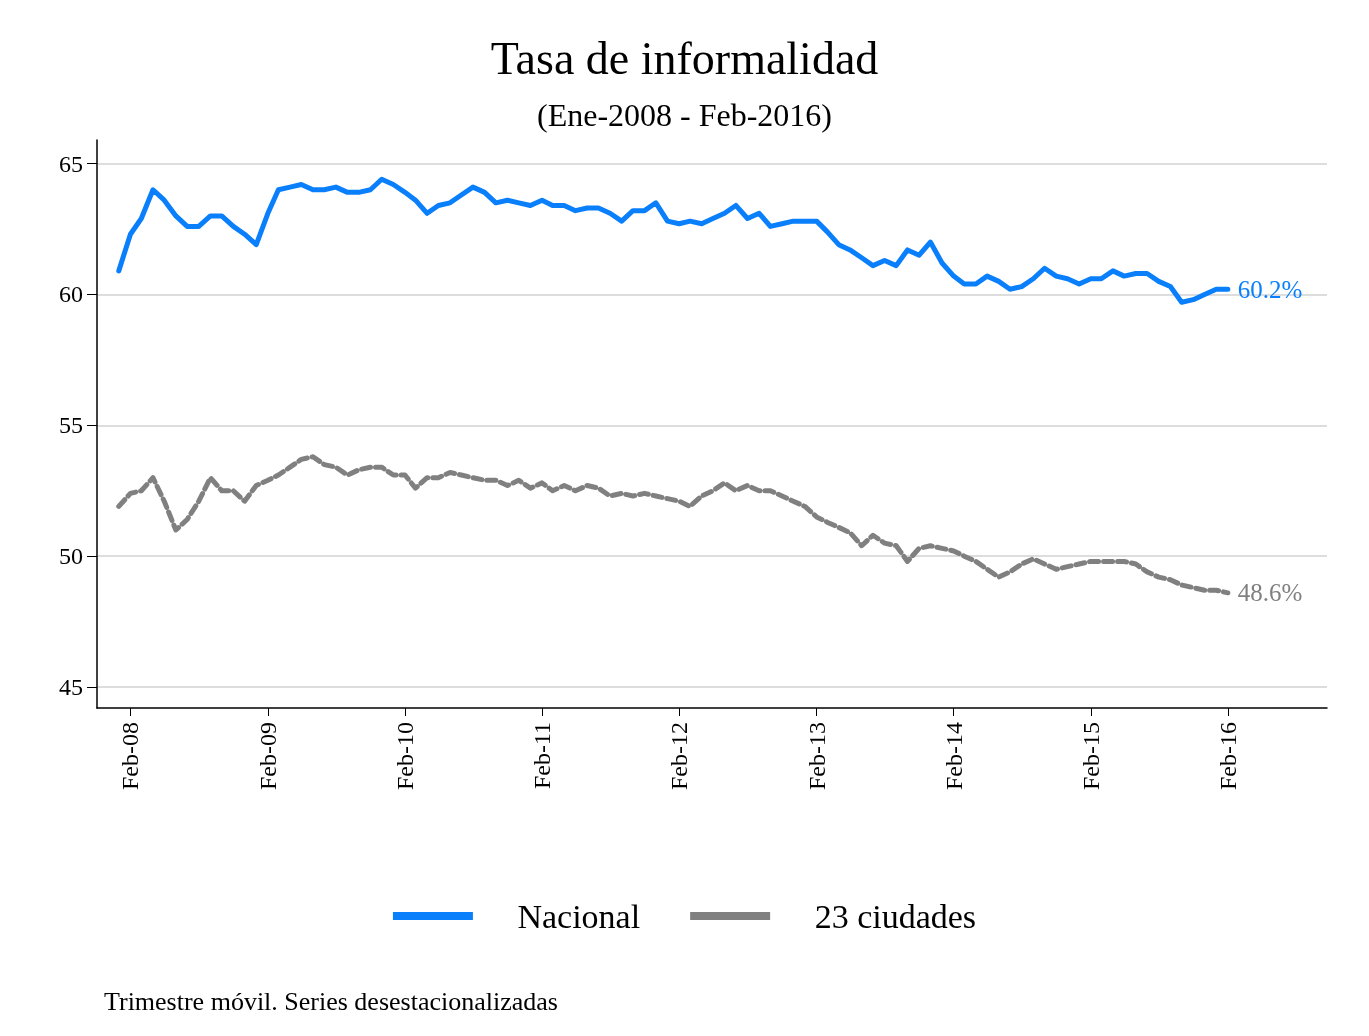 The image size is (1369, 1036). What do you see at coordinates (1270, 289) in the screenshot?
I see `annotation: 60.2%` at bounding box center [1270, 289].